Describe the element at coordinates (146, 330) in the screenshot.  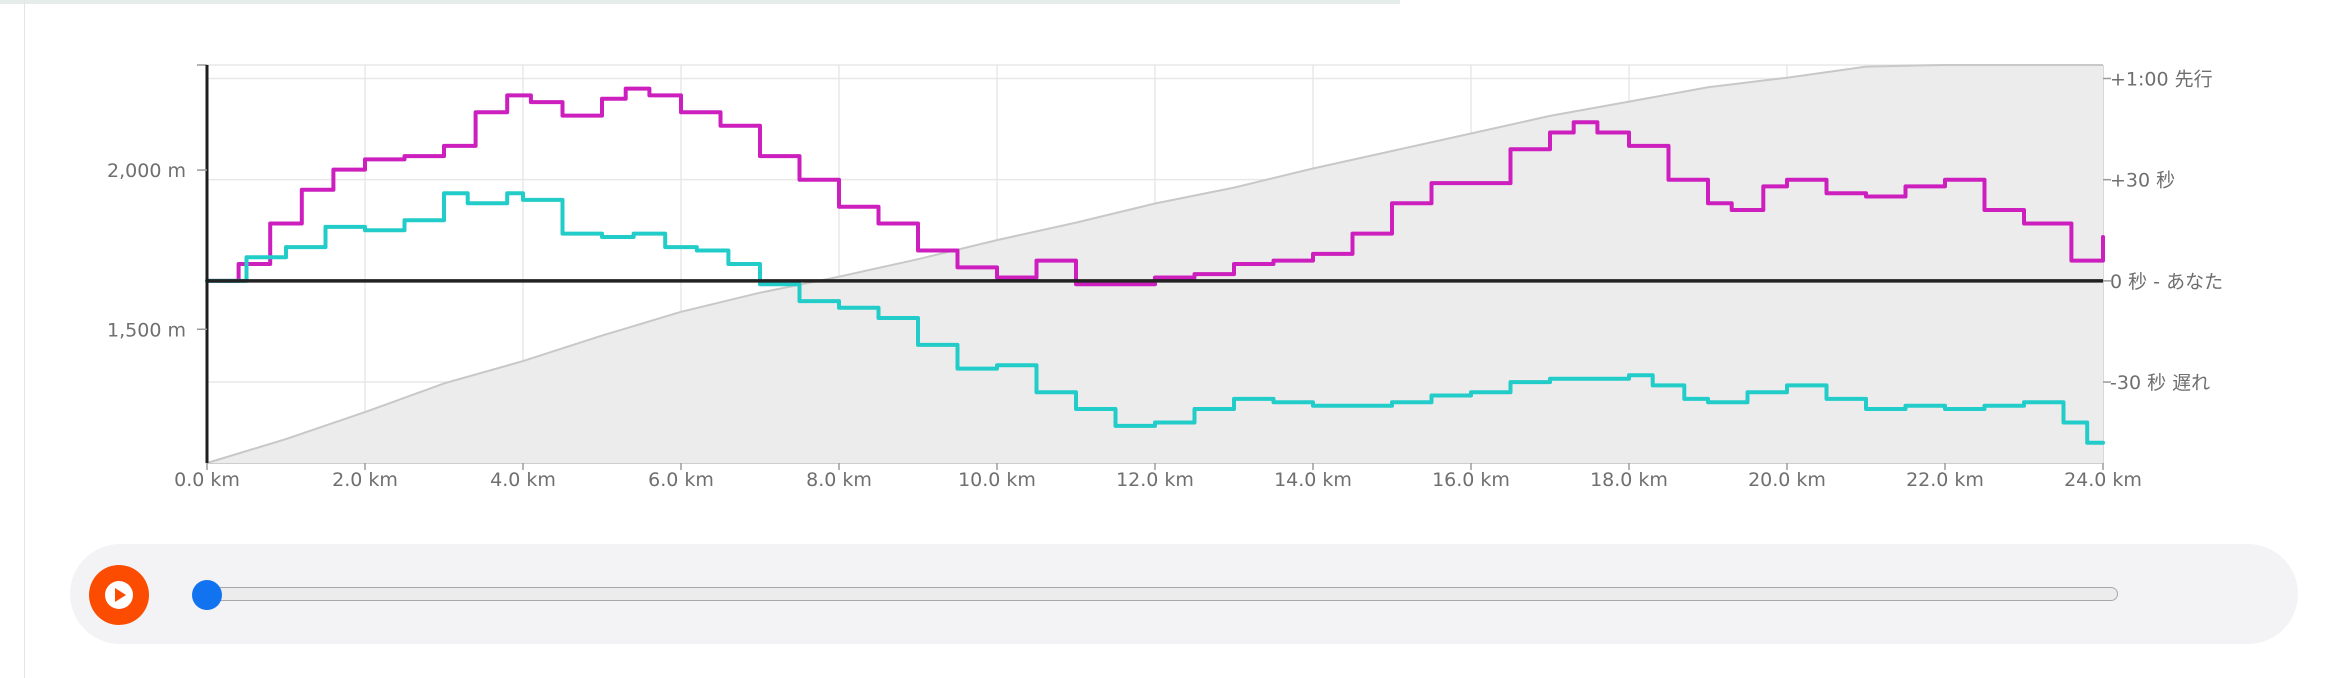
I see `left-tick-label: 1,500 m` at that location.